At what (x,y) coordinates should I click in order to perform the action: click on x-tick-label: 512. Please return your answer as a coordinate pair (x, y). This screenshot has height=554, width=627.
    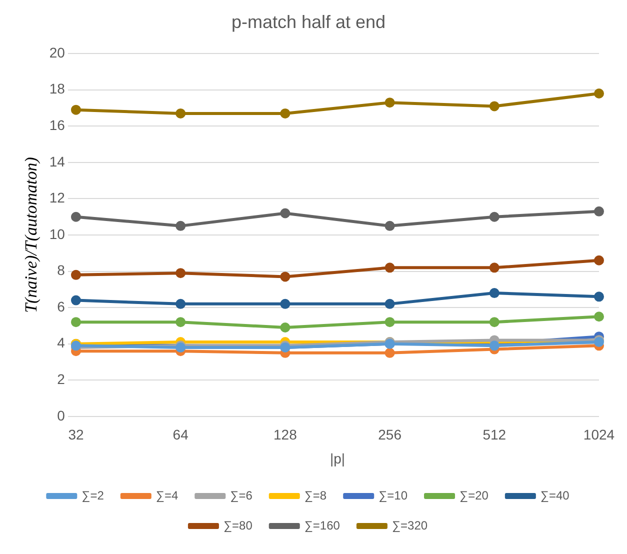
    Looking at the image, I should click on (494, 434).